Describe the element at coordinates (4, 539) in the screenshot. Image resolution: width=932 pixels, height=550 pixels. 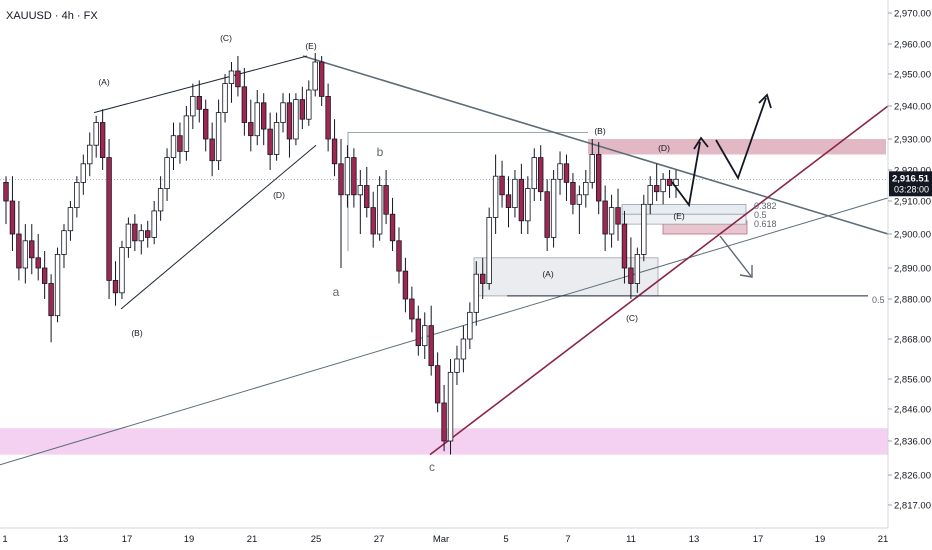
I see `date-tick-label: 1` at that location.